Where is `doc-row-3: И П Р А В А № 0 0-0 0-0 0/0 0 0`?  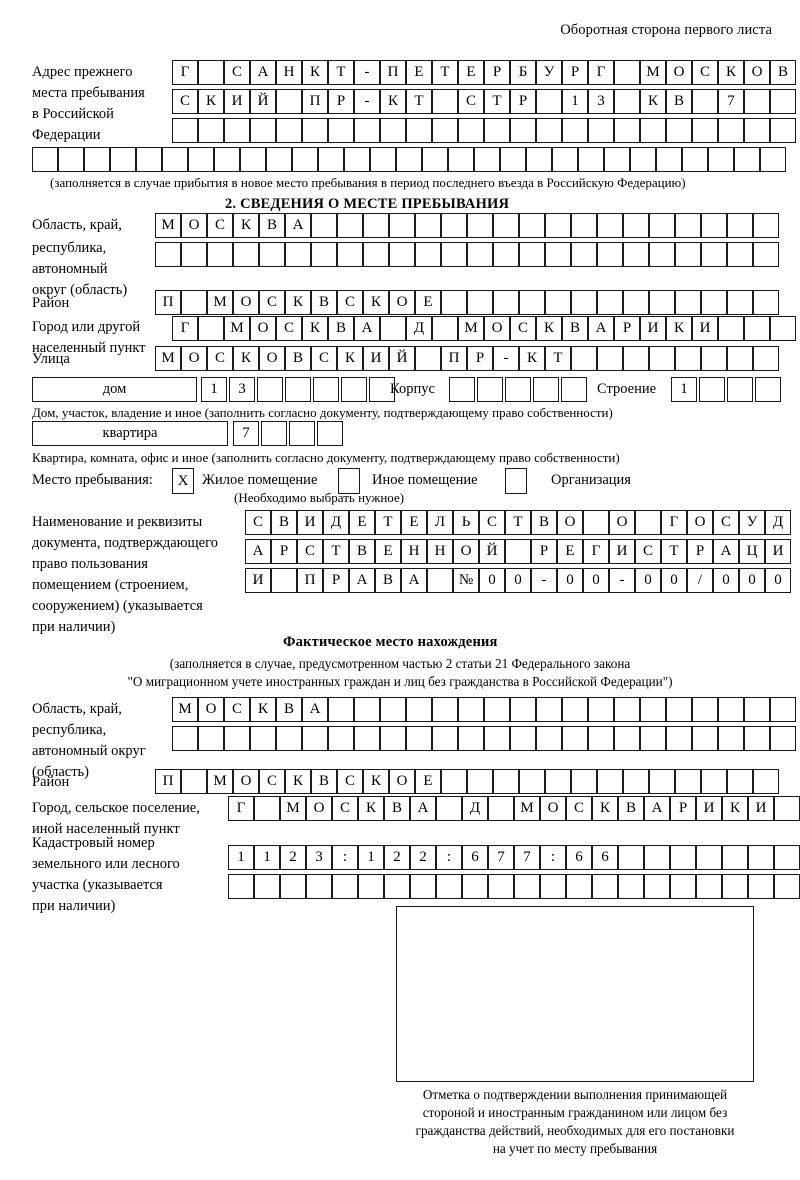 doc-row-3: И П Р А В А № 0 0-0 0-0 0/0 0 0 is located at coordinates (518, 580).